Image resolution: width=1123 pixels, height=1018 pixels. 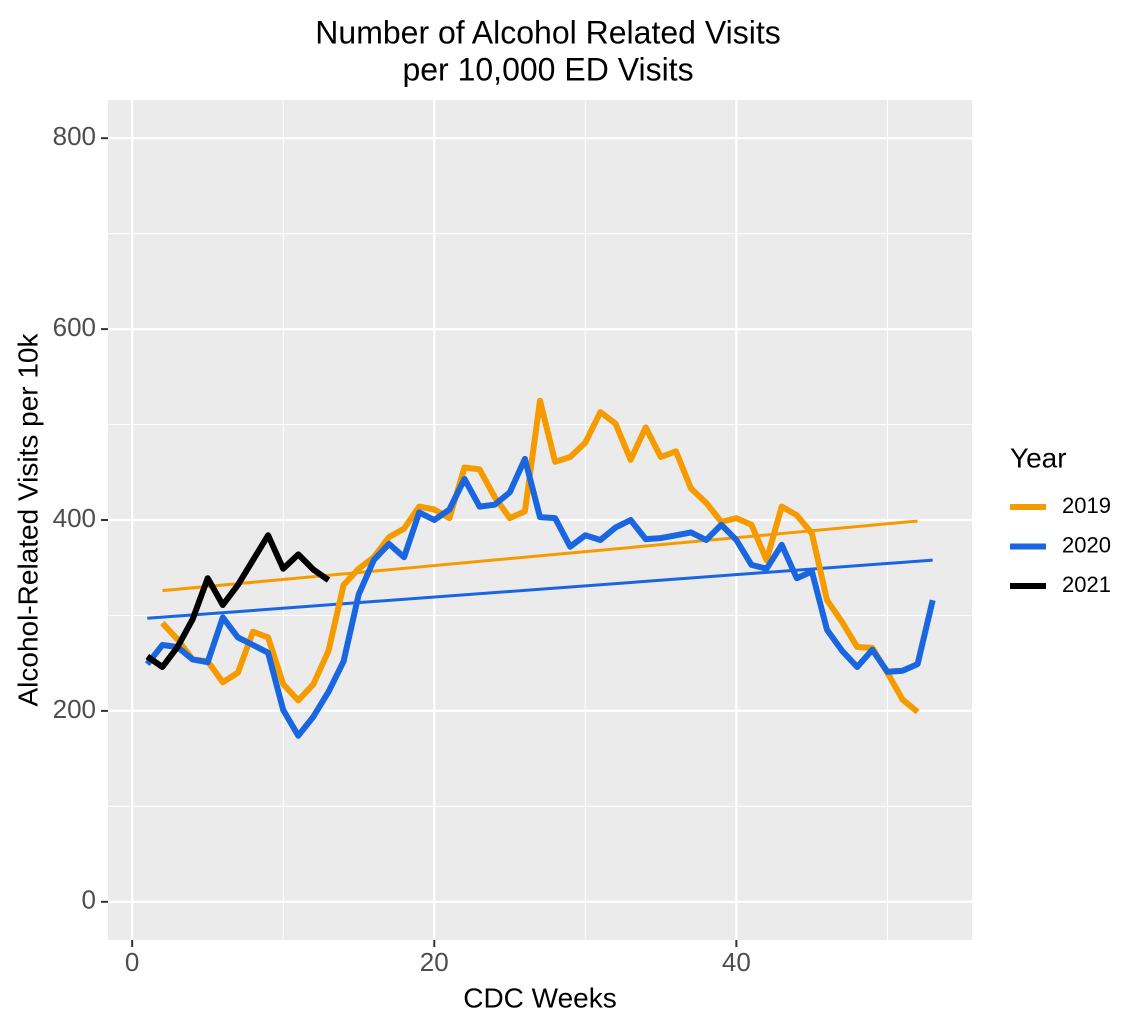 What do you see at coordinates (74, 136) in the screenshot?
I see `y-tick-label: 800` at bounding box center [74, 136].